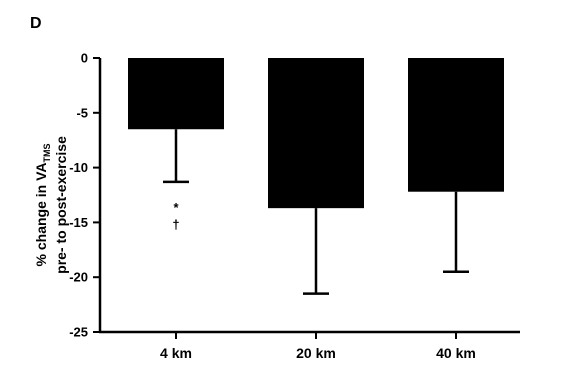  What do you see at coordinates (82, 112) in the screenshot?
I see `y-tick-label: -5` at bounding box center [82, 112].